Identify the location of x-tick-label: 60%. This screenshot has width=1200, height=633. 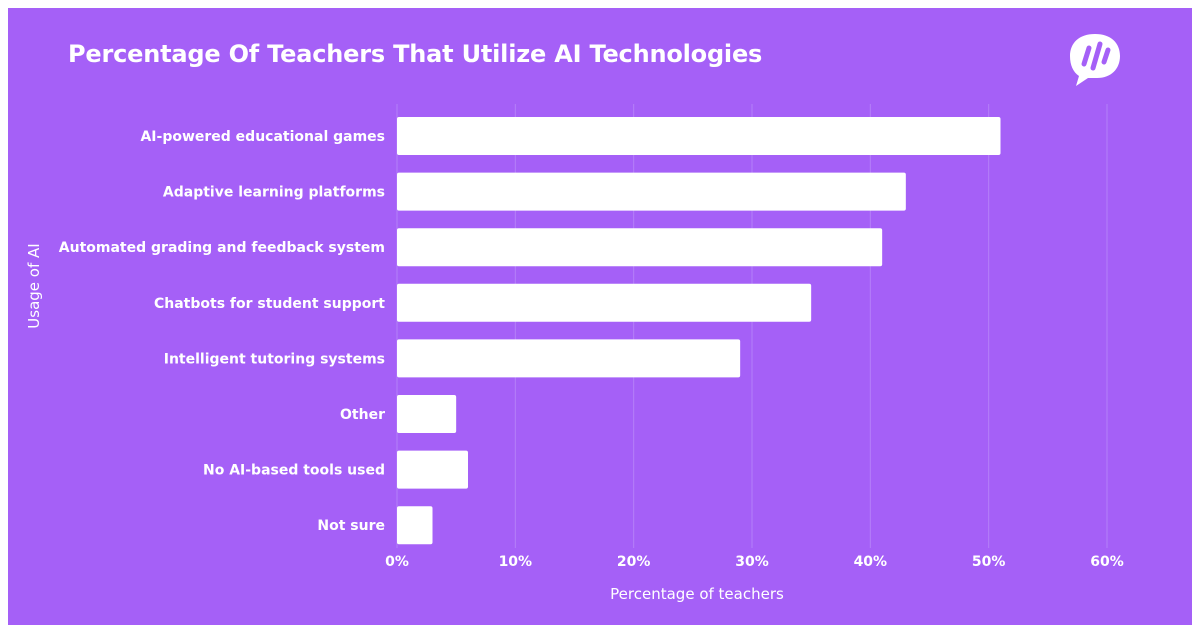
(1107, 562).